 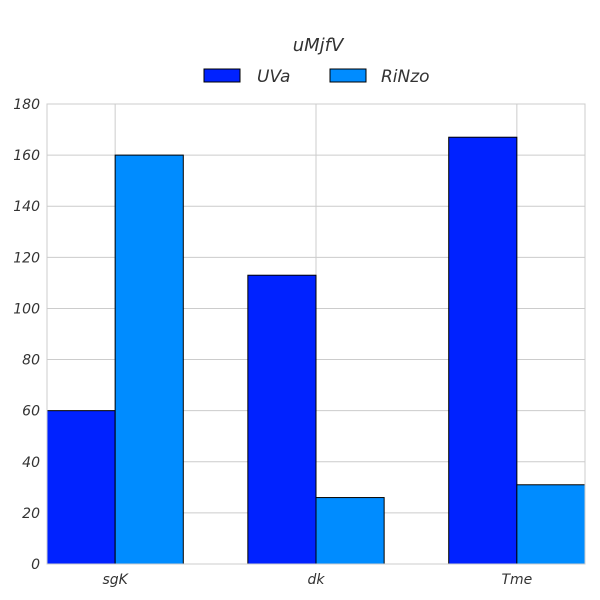 I want to click on bar-UVa-Tme, so click(x=483, y=350).